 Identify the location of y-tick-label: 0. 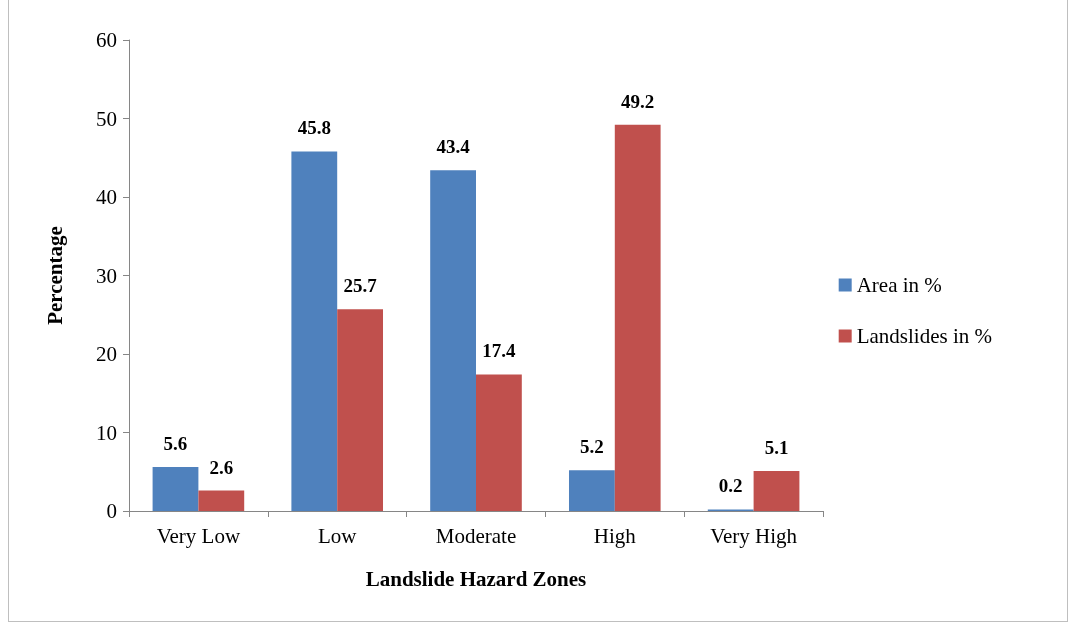
(111, 511).